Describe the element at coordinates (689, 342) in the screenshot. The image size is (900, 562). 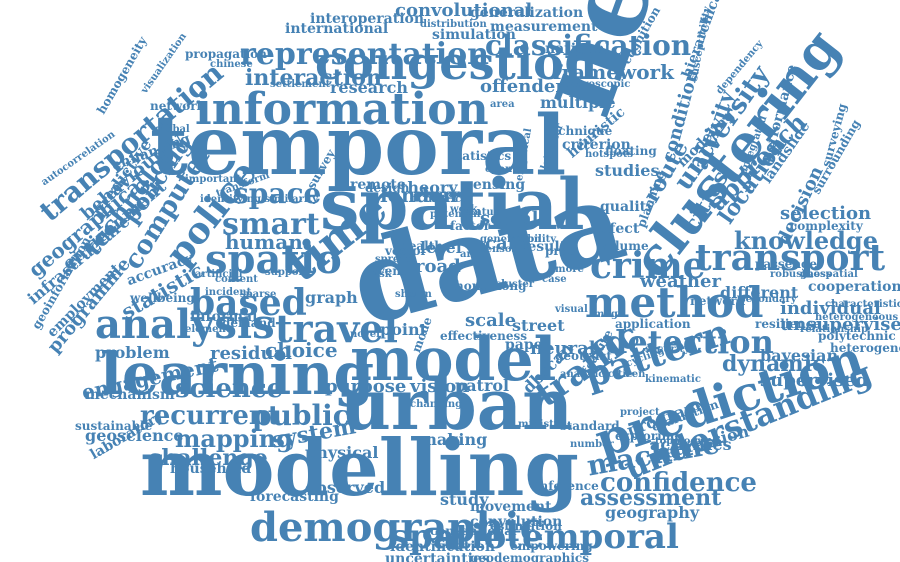
I see `cloud-word: detection` at that location.